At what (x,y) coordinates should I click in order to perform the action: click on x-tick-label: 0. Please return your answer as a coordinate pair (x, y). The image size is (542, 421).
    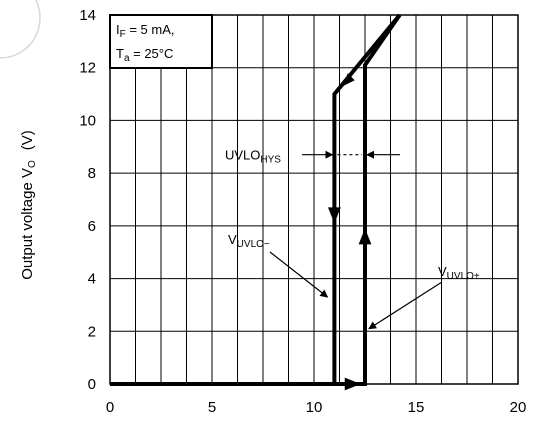
    Looking at the image, I should click on (110, 407).